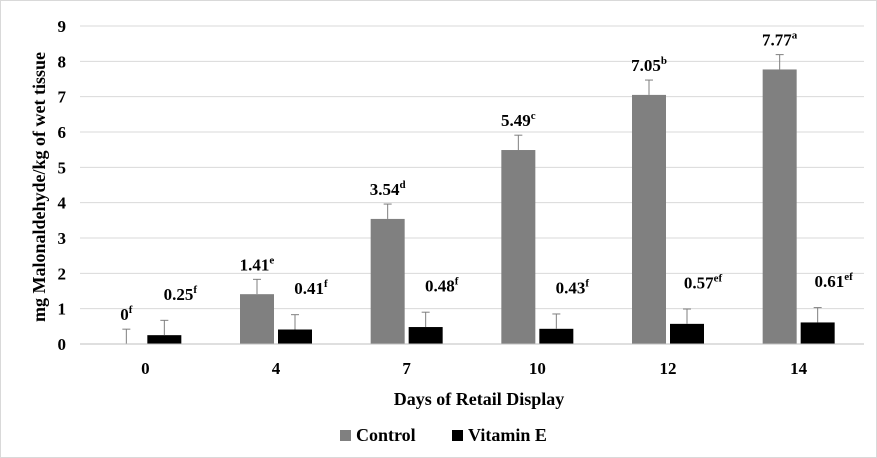  I want to click on data-label-vitamin-e: 0.43f, so click(573, 287).